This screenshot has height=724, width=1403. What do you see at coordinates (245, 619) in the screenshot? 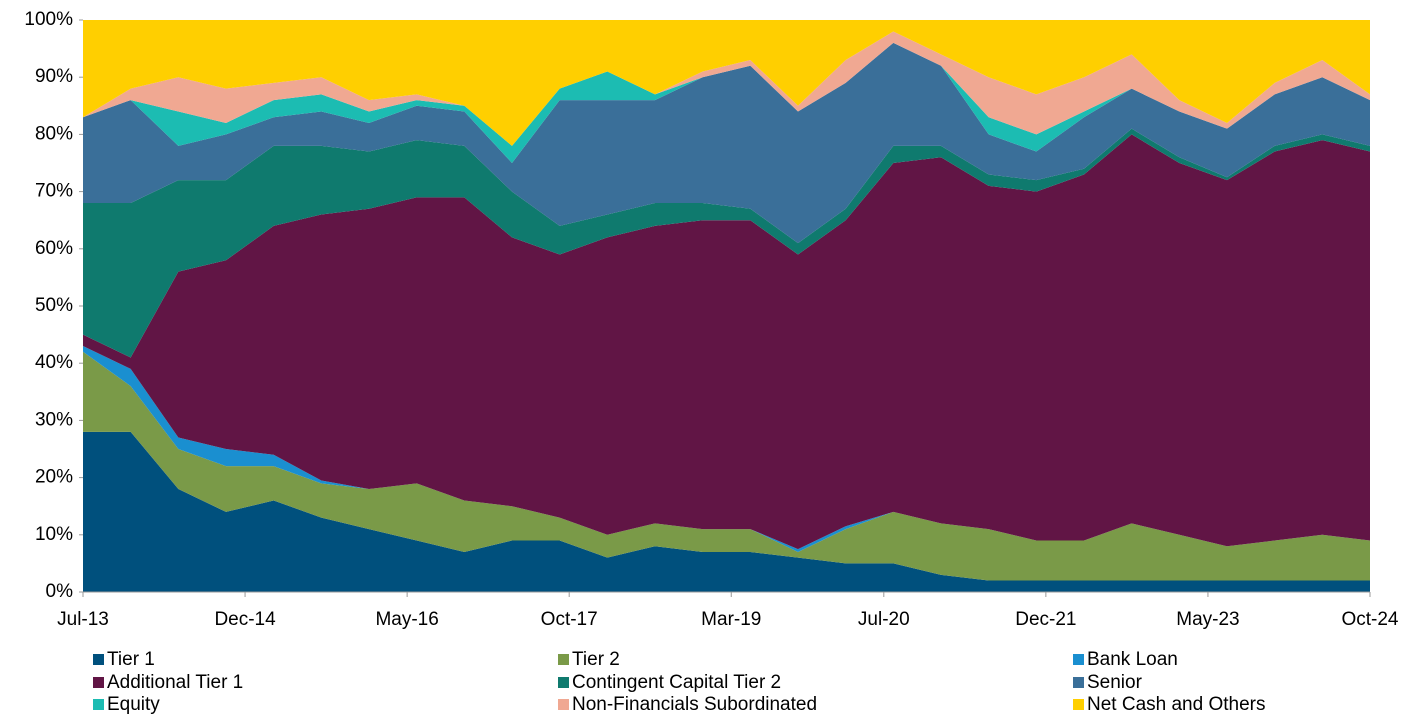
I see `x-tick-label: Dec-14` at bounding box center [245, 619].